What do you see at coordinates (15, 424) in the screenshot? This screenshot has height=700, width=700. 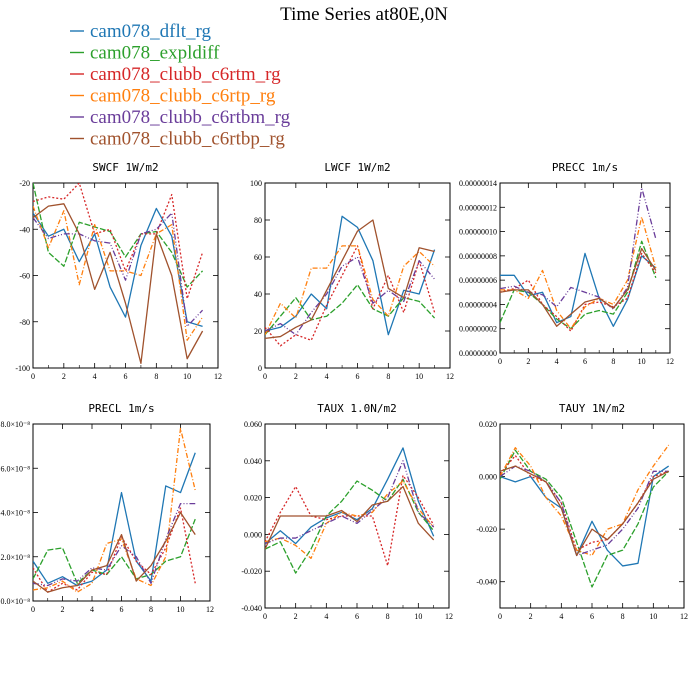 I see `y-tick-label: 8.0×10⁻⁸` at bounding box center [15, 424].